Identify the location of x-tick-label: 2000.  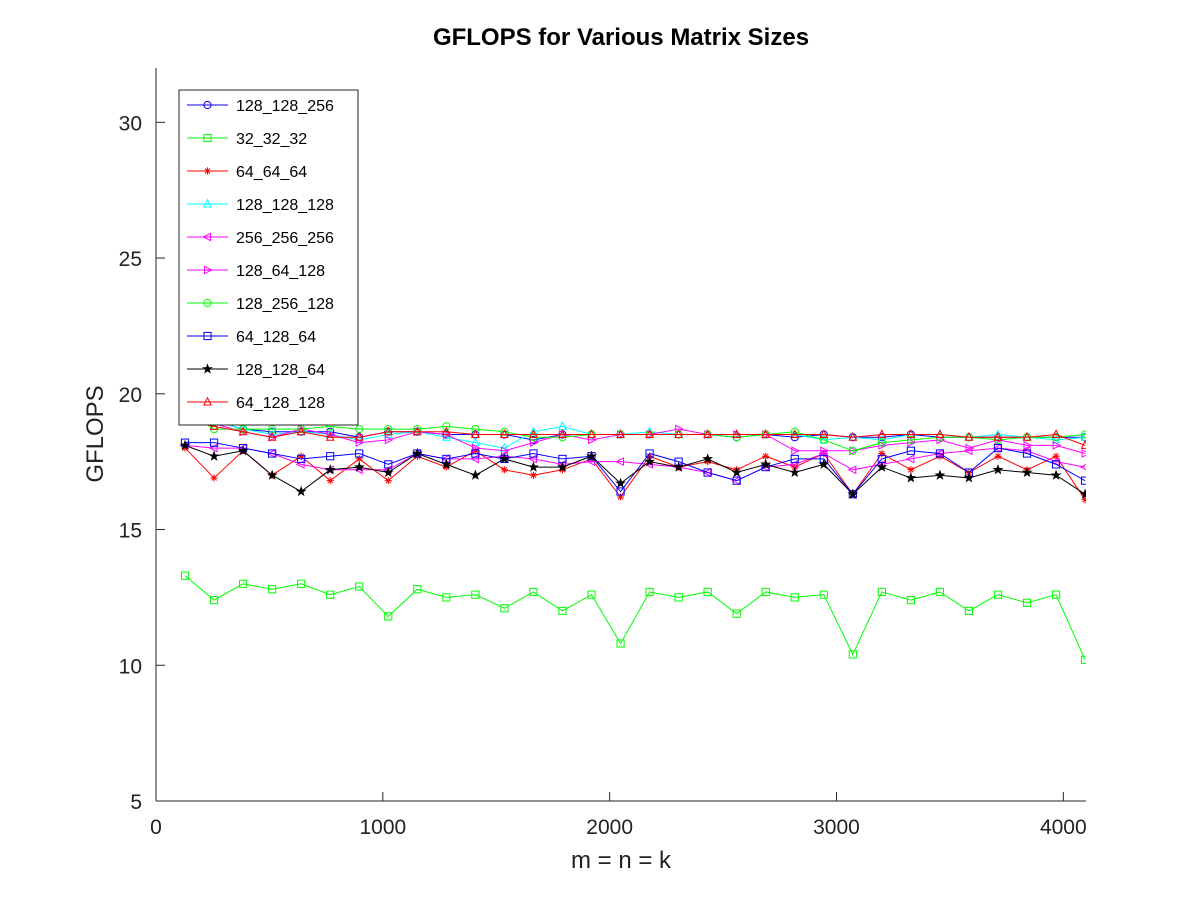
(609, 827).